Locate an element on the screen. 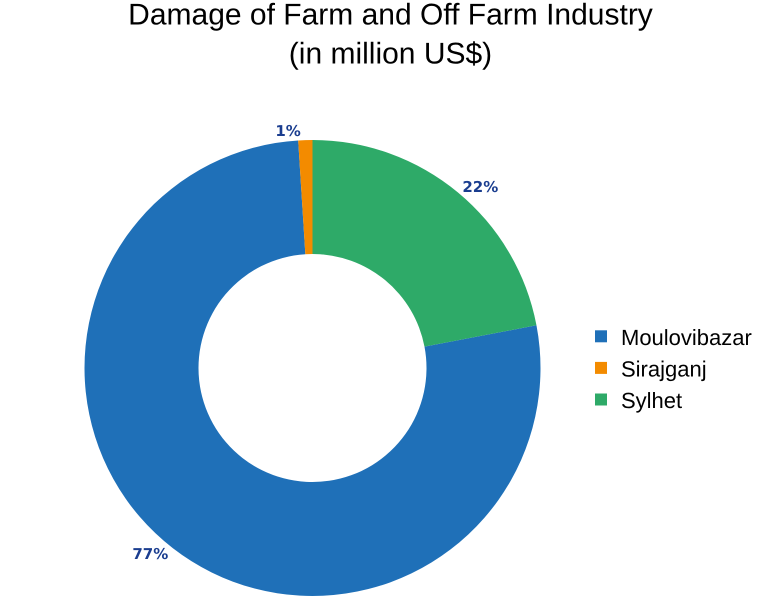  legend-label: Sylhet is located at coordinates (651, 401).